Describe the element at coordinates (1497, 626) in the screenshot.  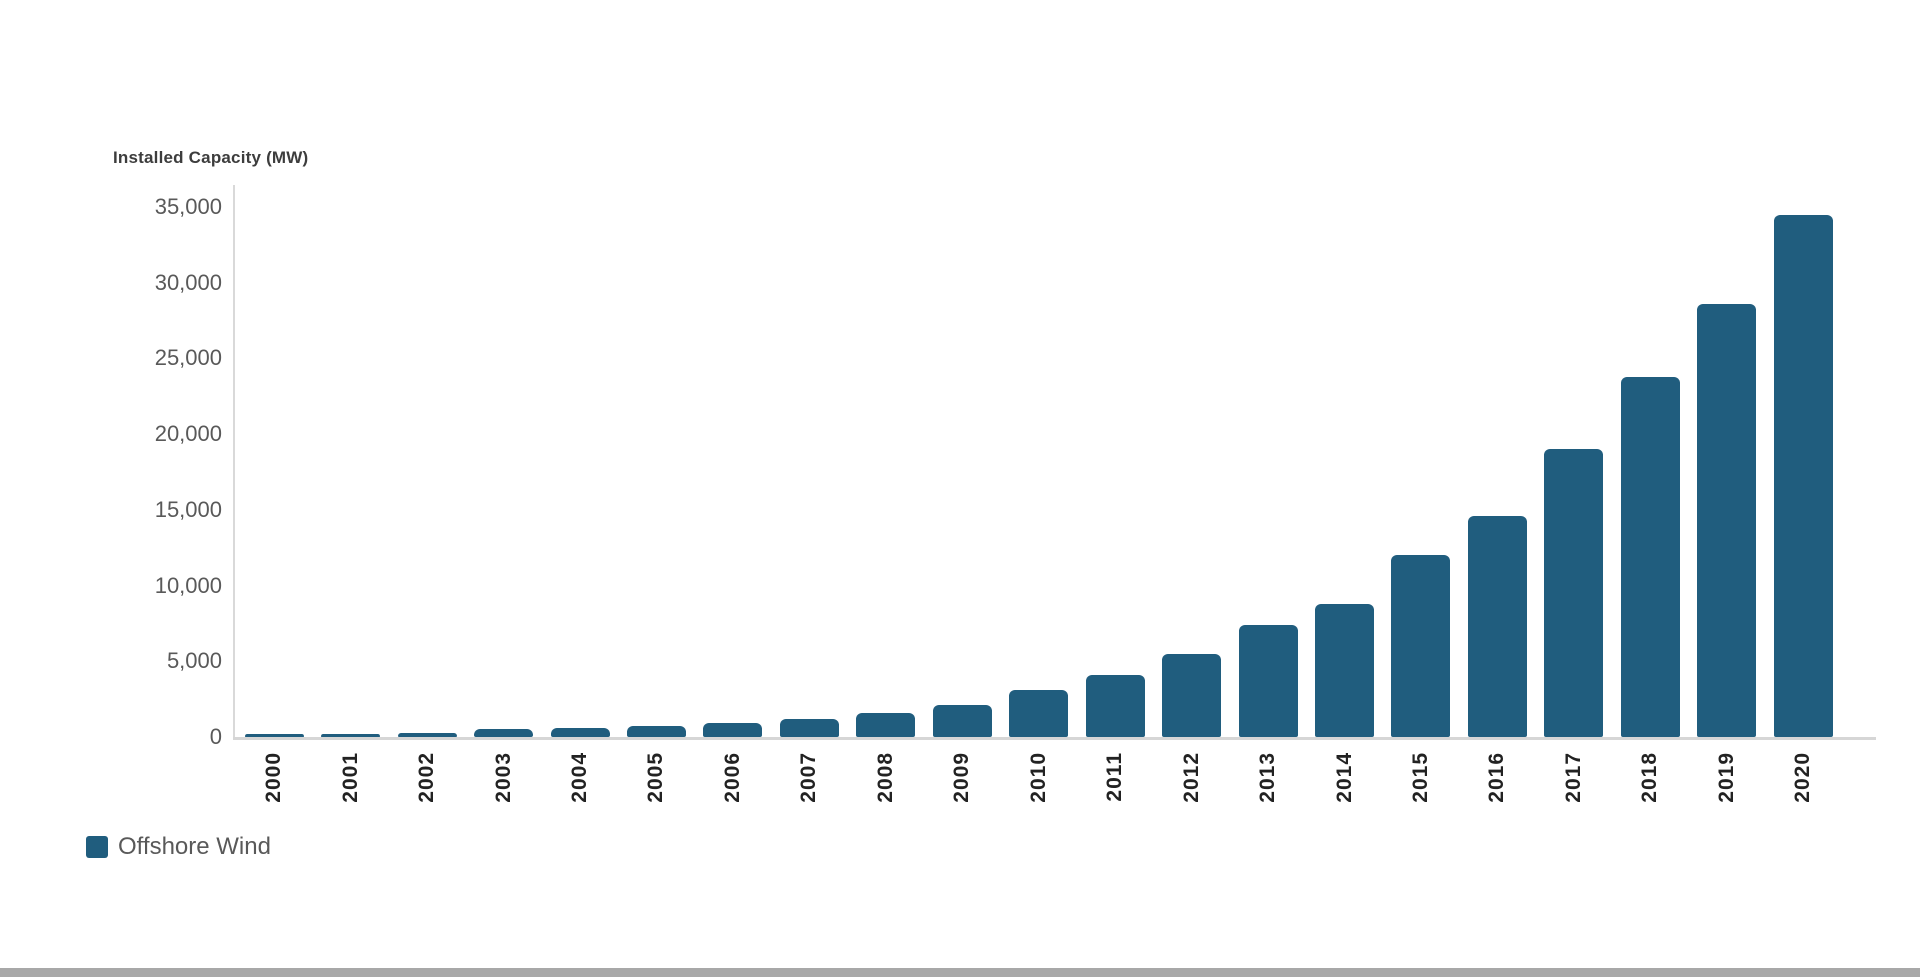
I see `bar-2016` at that location.